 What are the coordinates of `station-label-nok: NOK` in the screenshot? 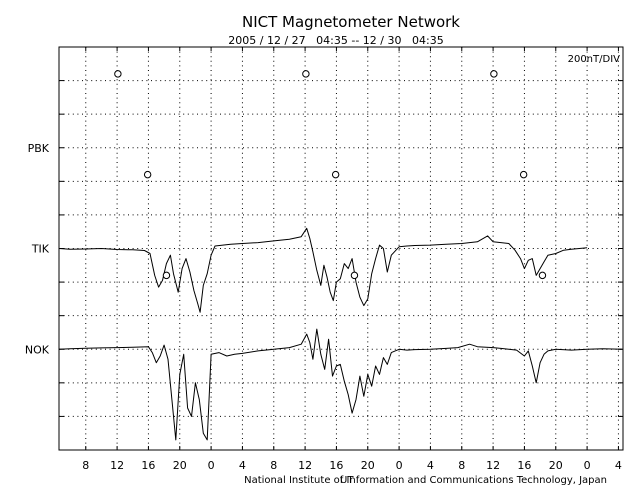 It's located at (37, 349).